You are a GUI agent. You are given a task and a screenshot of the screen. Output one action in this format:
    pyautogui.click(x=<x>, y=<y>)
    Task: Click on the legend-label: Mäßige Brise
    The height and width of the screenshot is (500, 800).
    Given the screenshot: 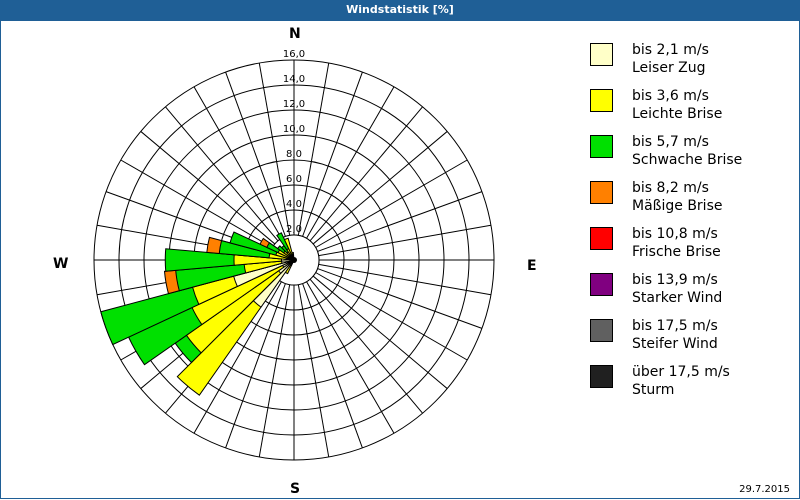 What is the action you would take?
    pyautogui.click(x=677, y=206)
    